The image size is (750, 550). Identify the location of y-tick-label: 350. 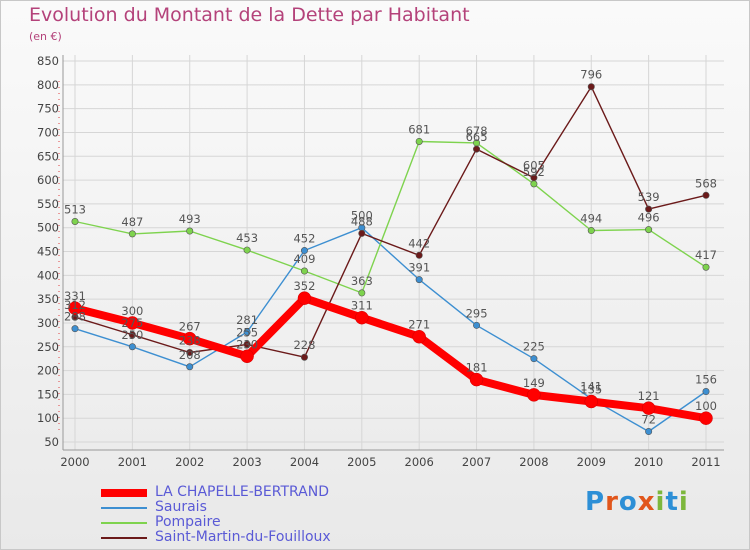
(48, 299).